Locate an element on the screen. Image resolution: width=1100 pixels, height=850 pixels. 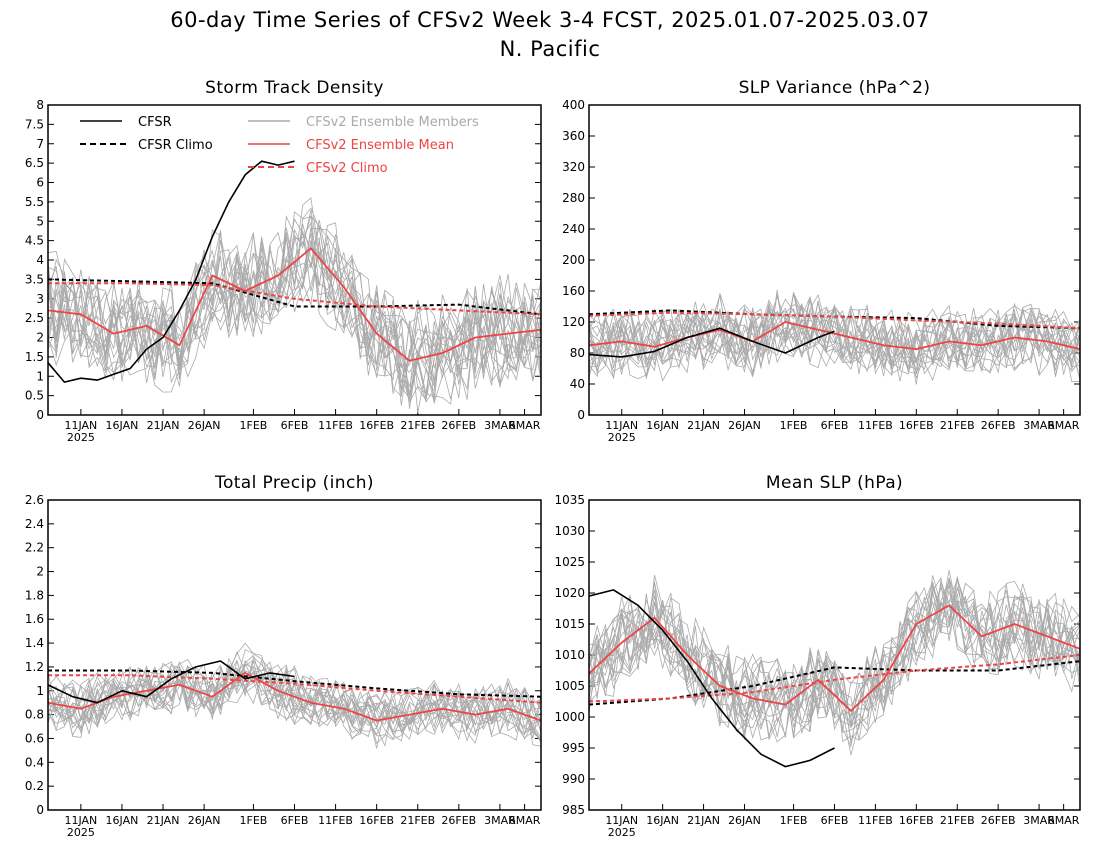
y-tick-label: 2.5 is located at coordinates (34, 318).